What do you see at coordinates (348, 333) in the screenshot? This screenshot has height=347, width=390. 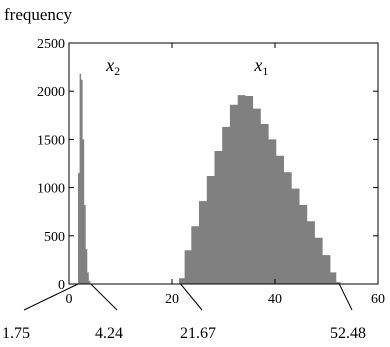 I see `annotation-label: 52.48` at bounding box center [348, 333].